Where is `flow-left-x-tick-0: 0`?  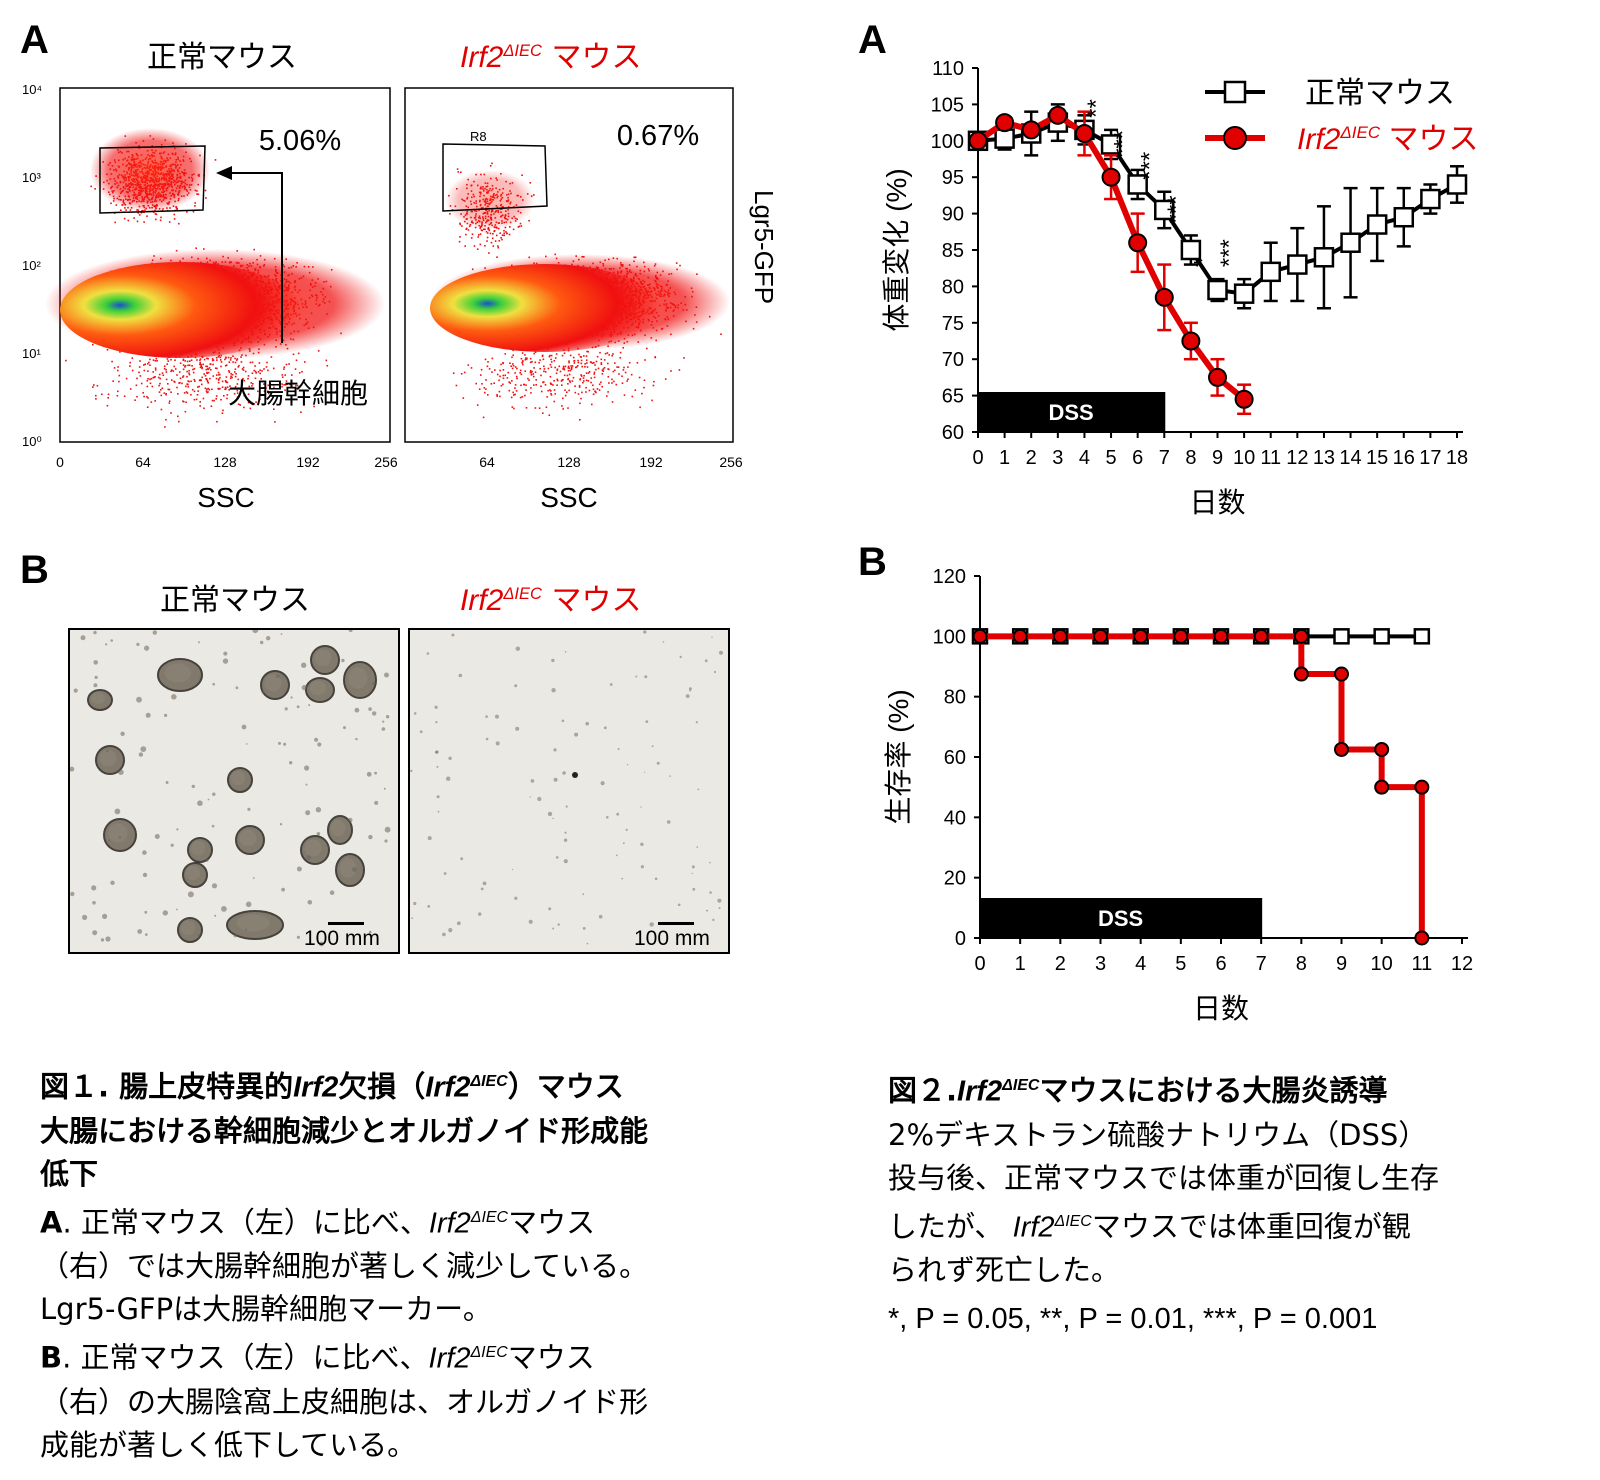
flow-left-x-tick-0: 0 is located at coordinates (60, 462).